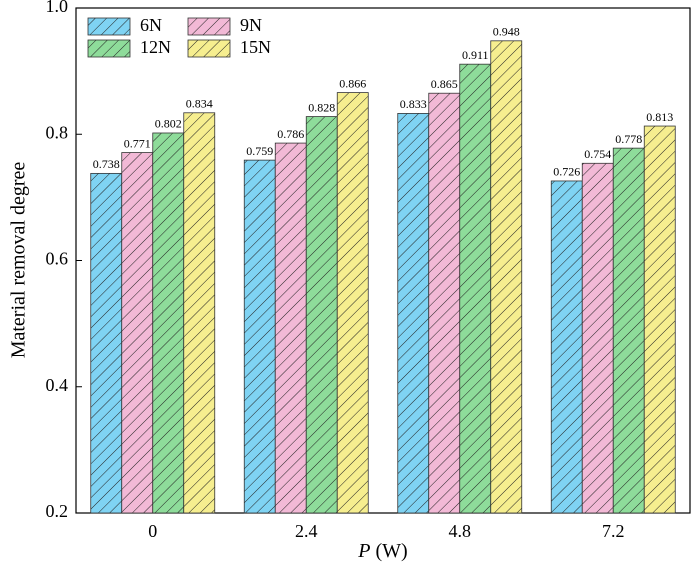  What do you see at coordinates (152, 531) in the screenshot?
I see `x-tick-label: 0` at bounding box center [152, 531].